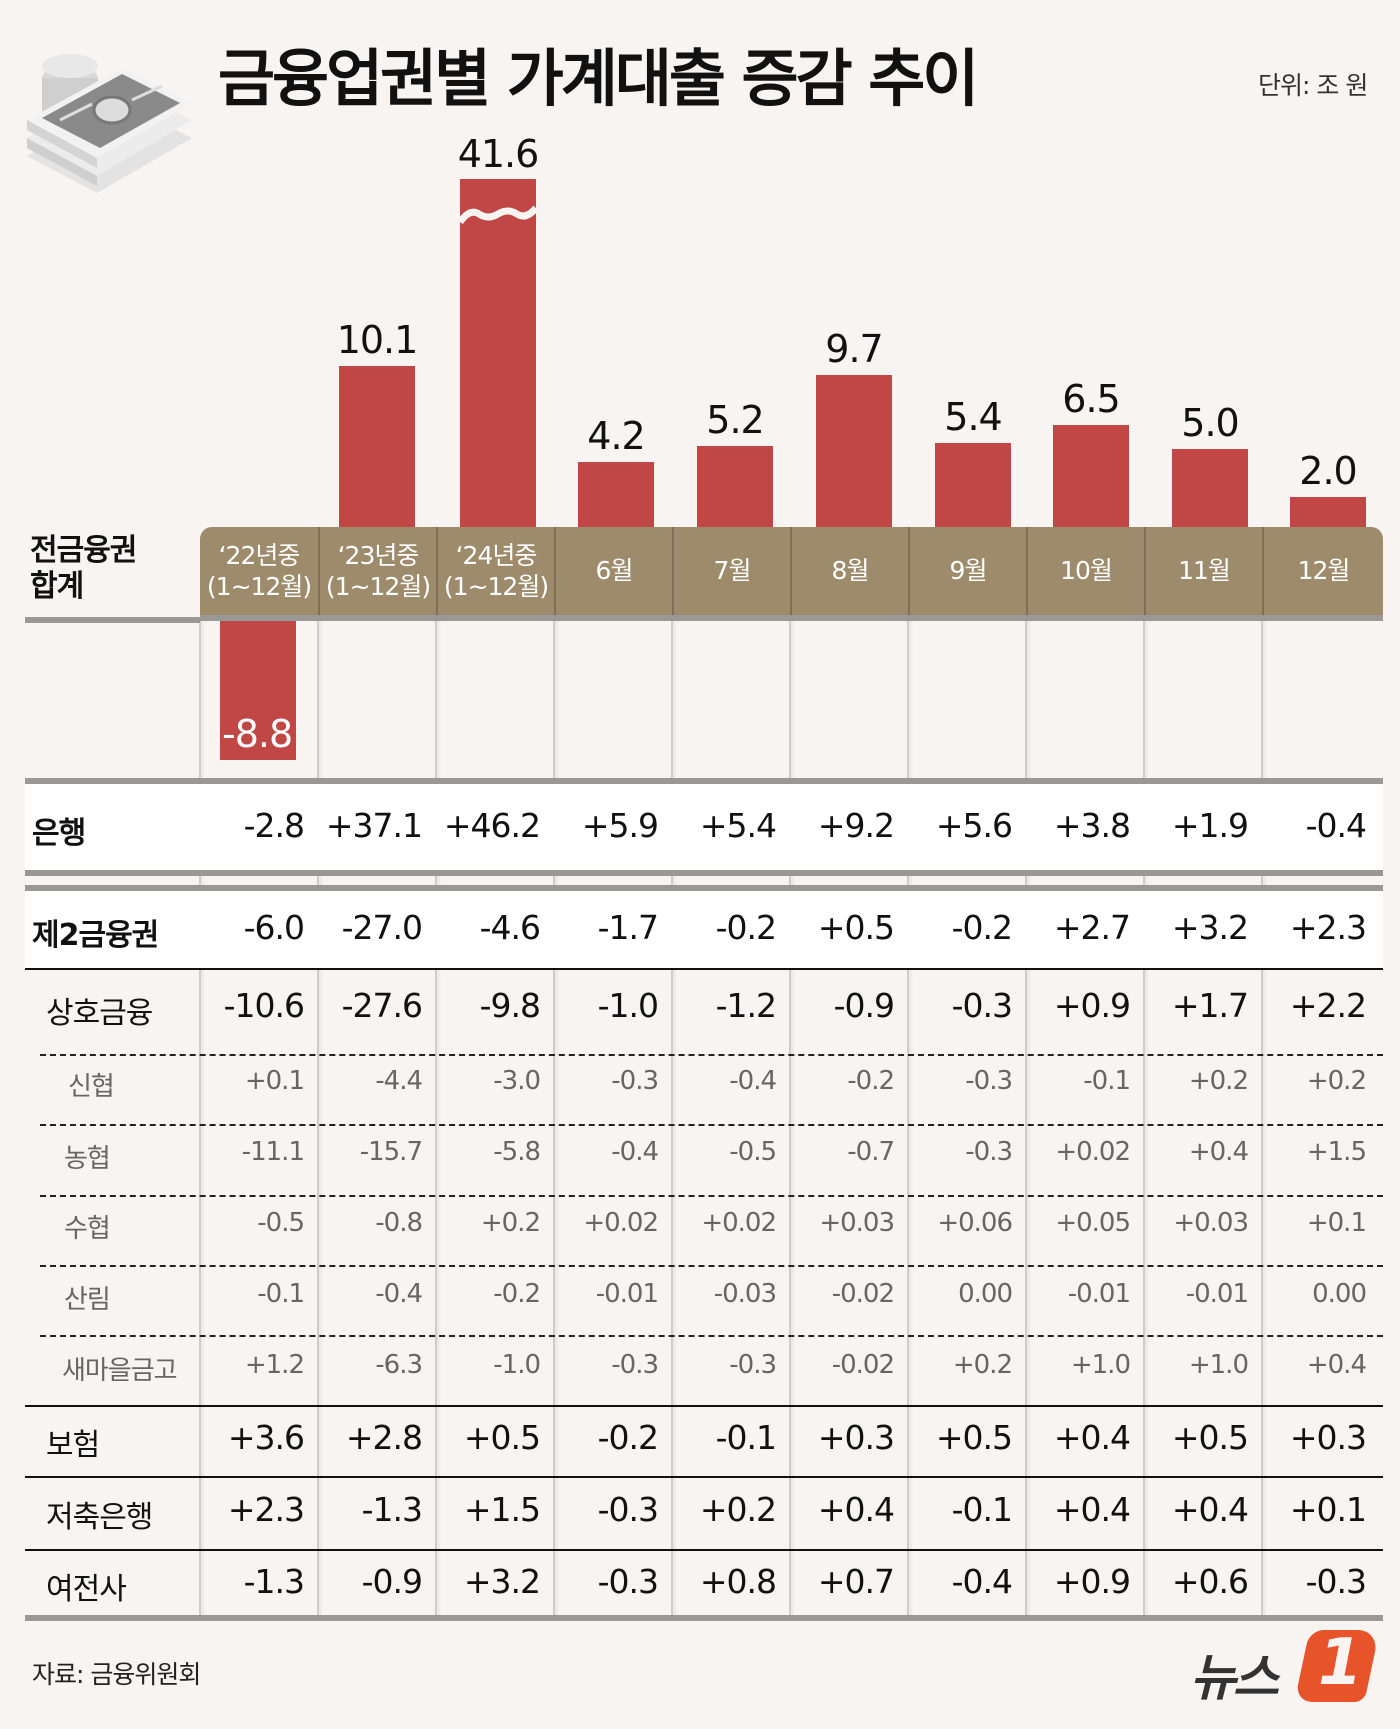 This screenshot has width=1400, height=1729. What do you see at coordinates (495, 571) in the screenshot?
I see `column-header: ‘24년중 (1~12월)` at bounding box center [495, 571].